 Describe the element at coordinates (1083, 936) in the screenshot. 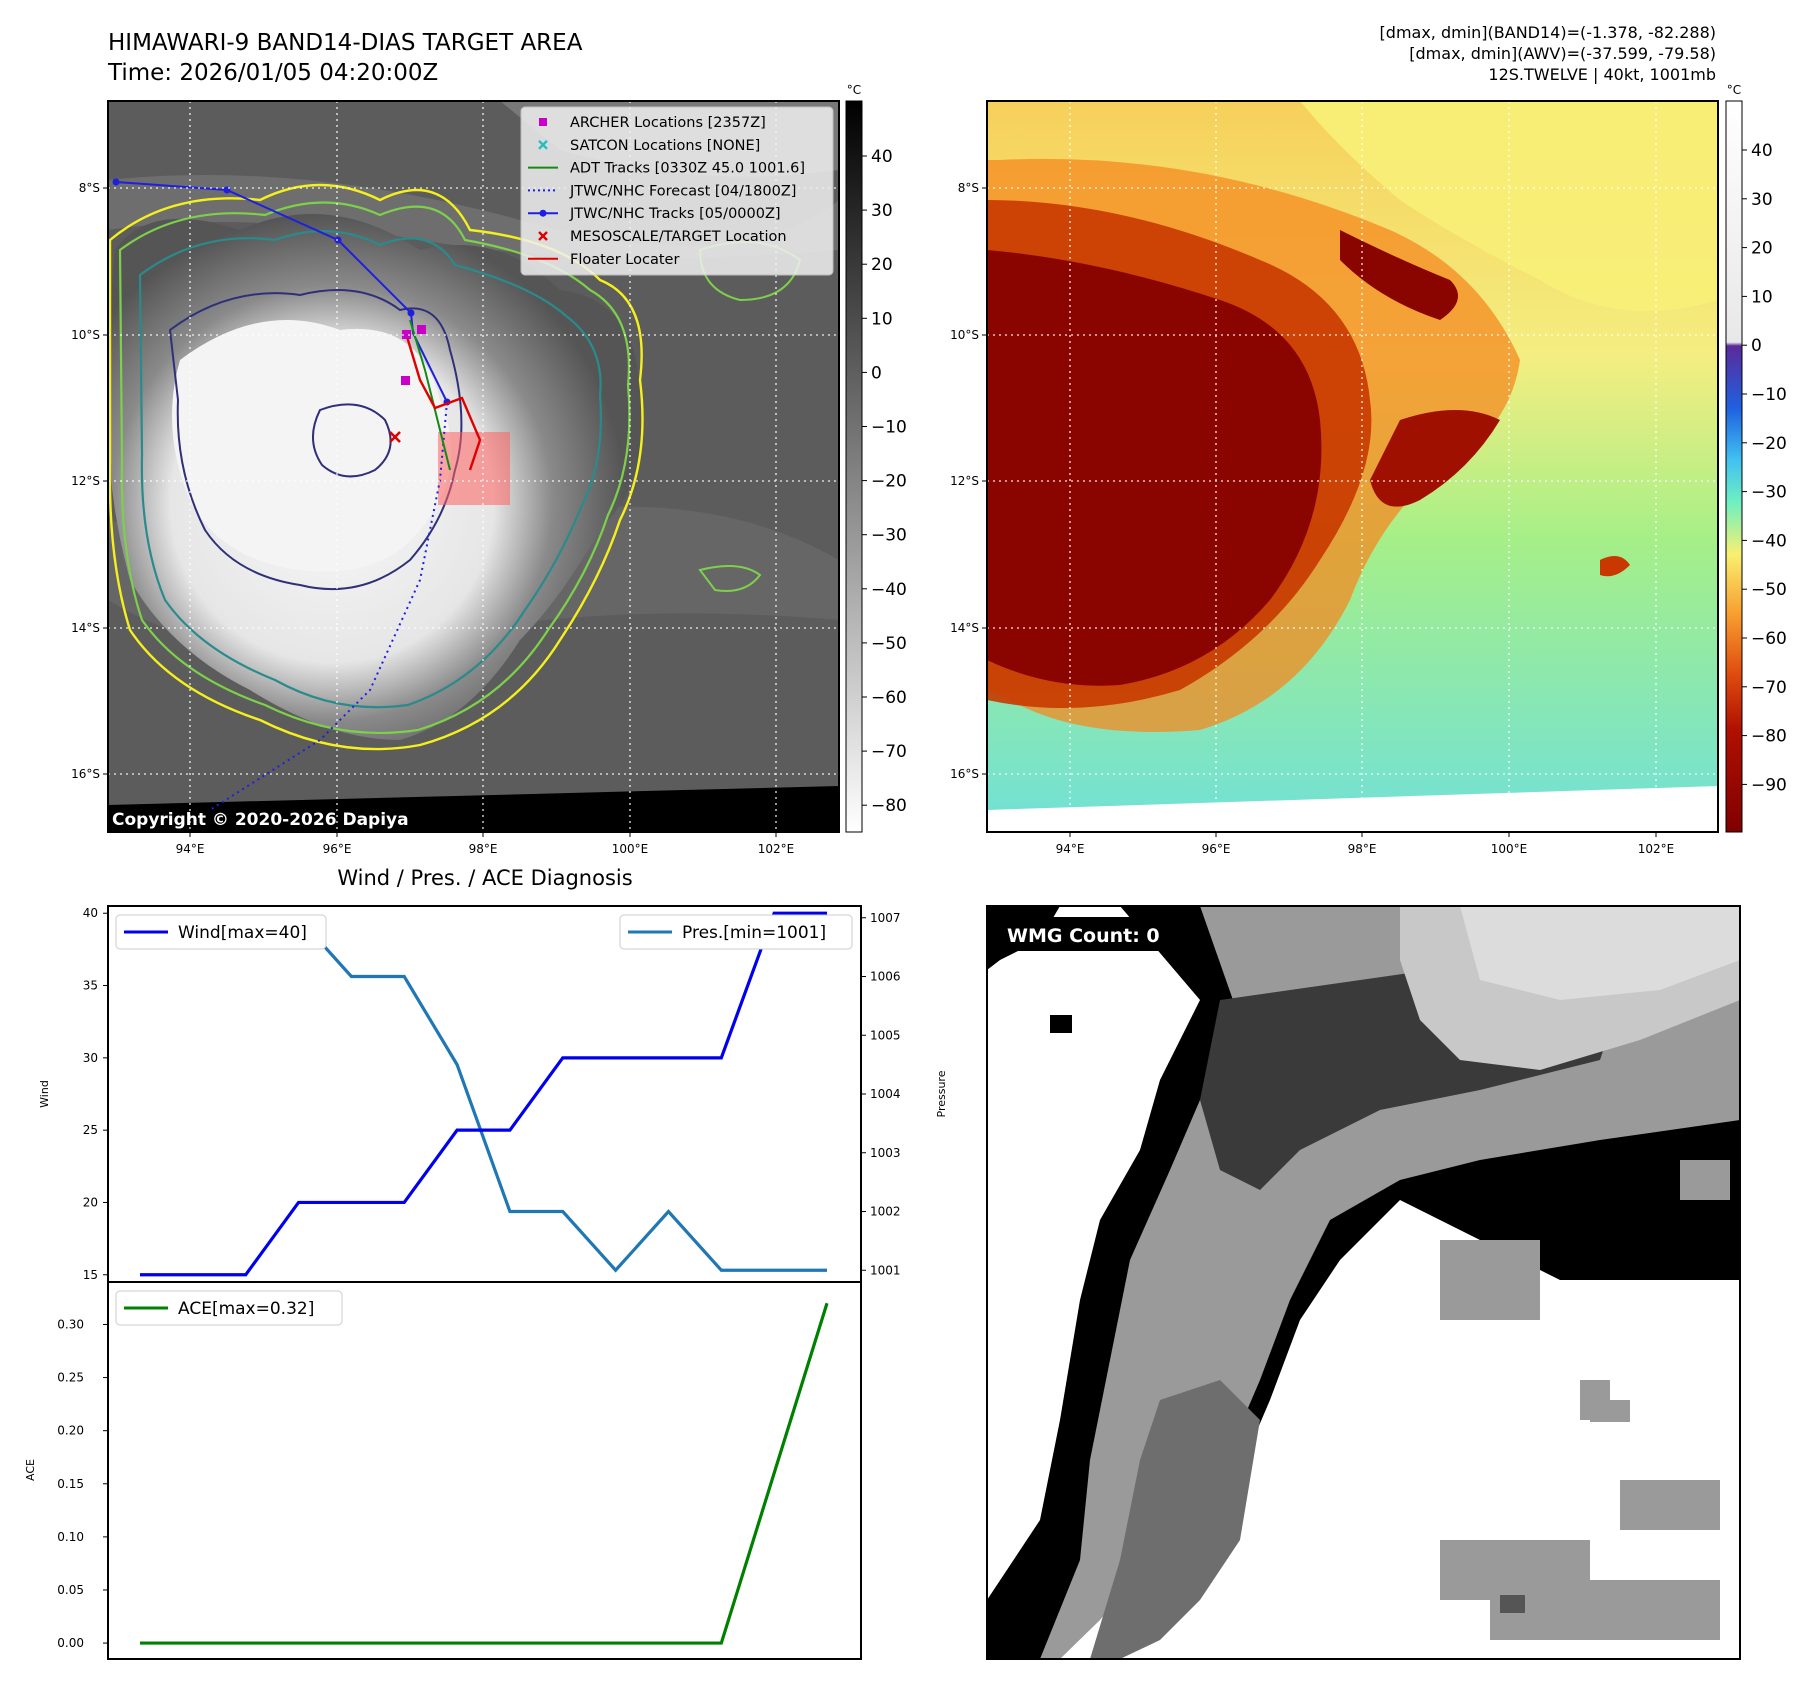

I see `wmg-count-label: WMG Count: 0` at that location.